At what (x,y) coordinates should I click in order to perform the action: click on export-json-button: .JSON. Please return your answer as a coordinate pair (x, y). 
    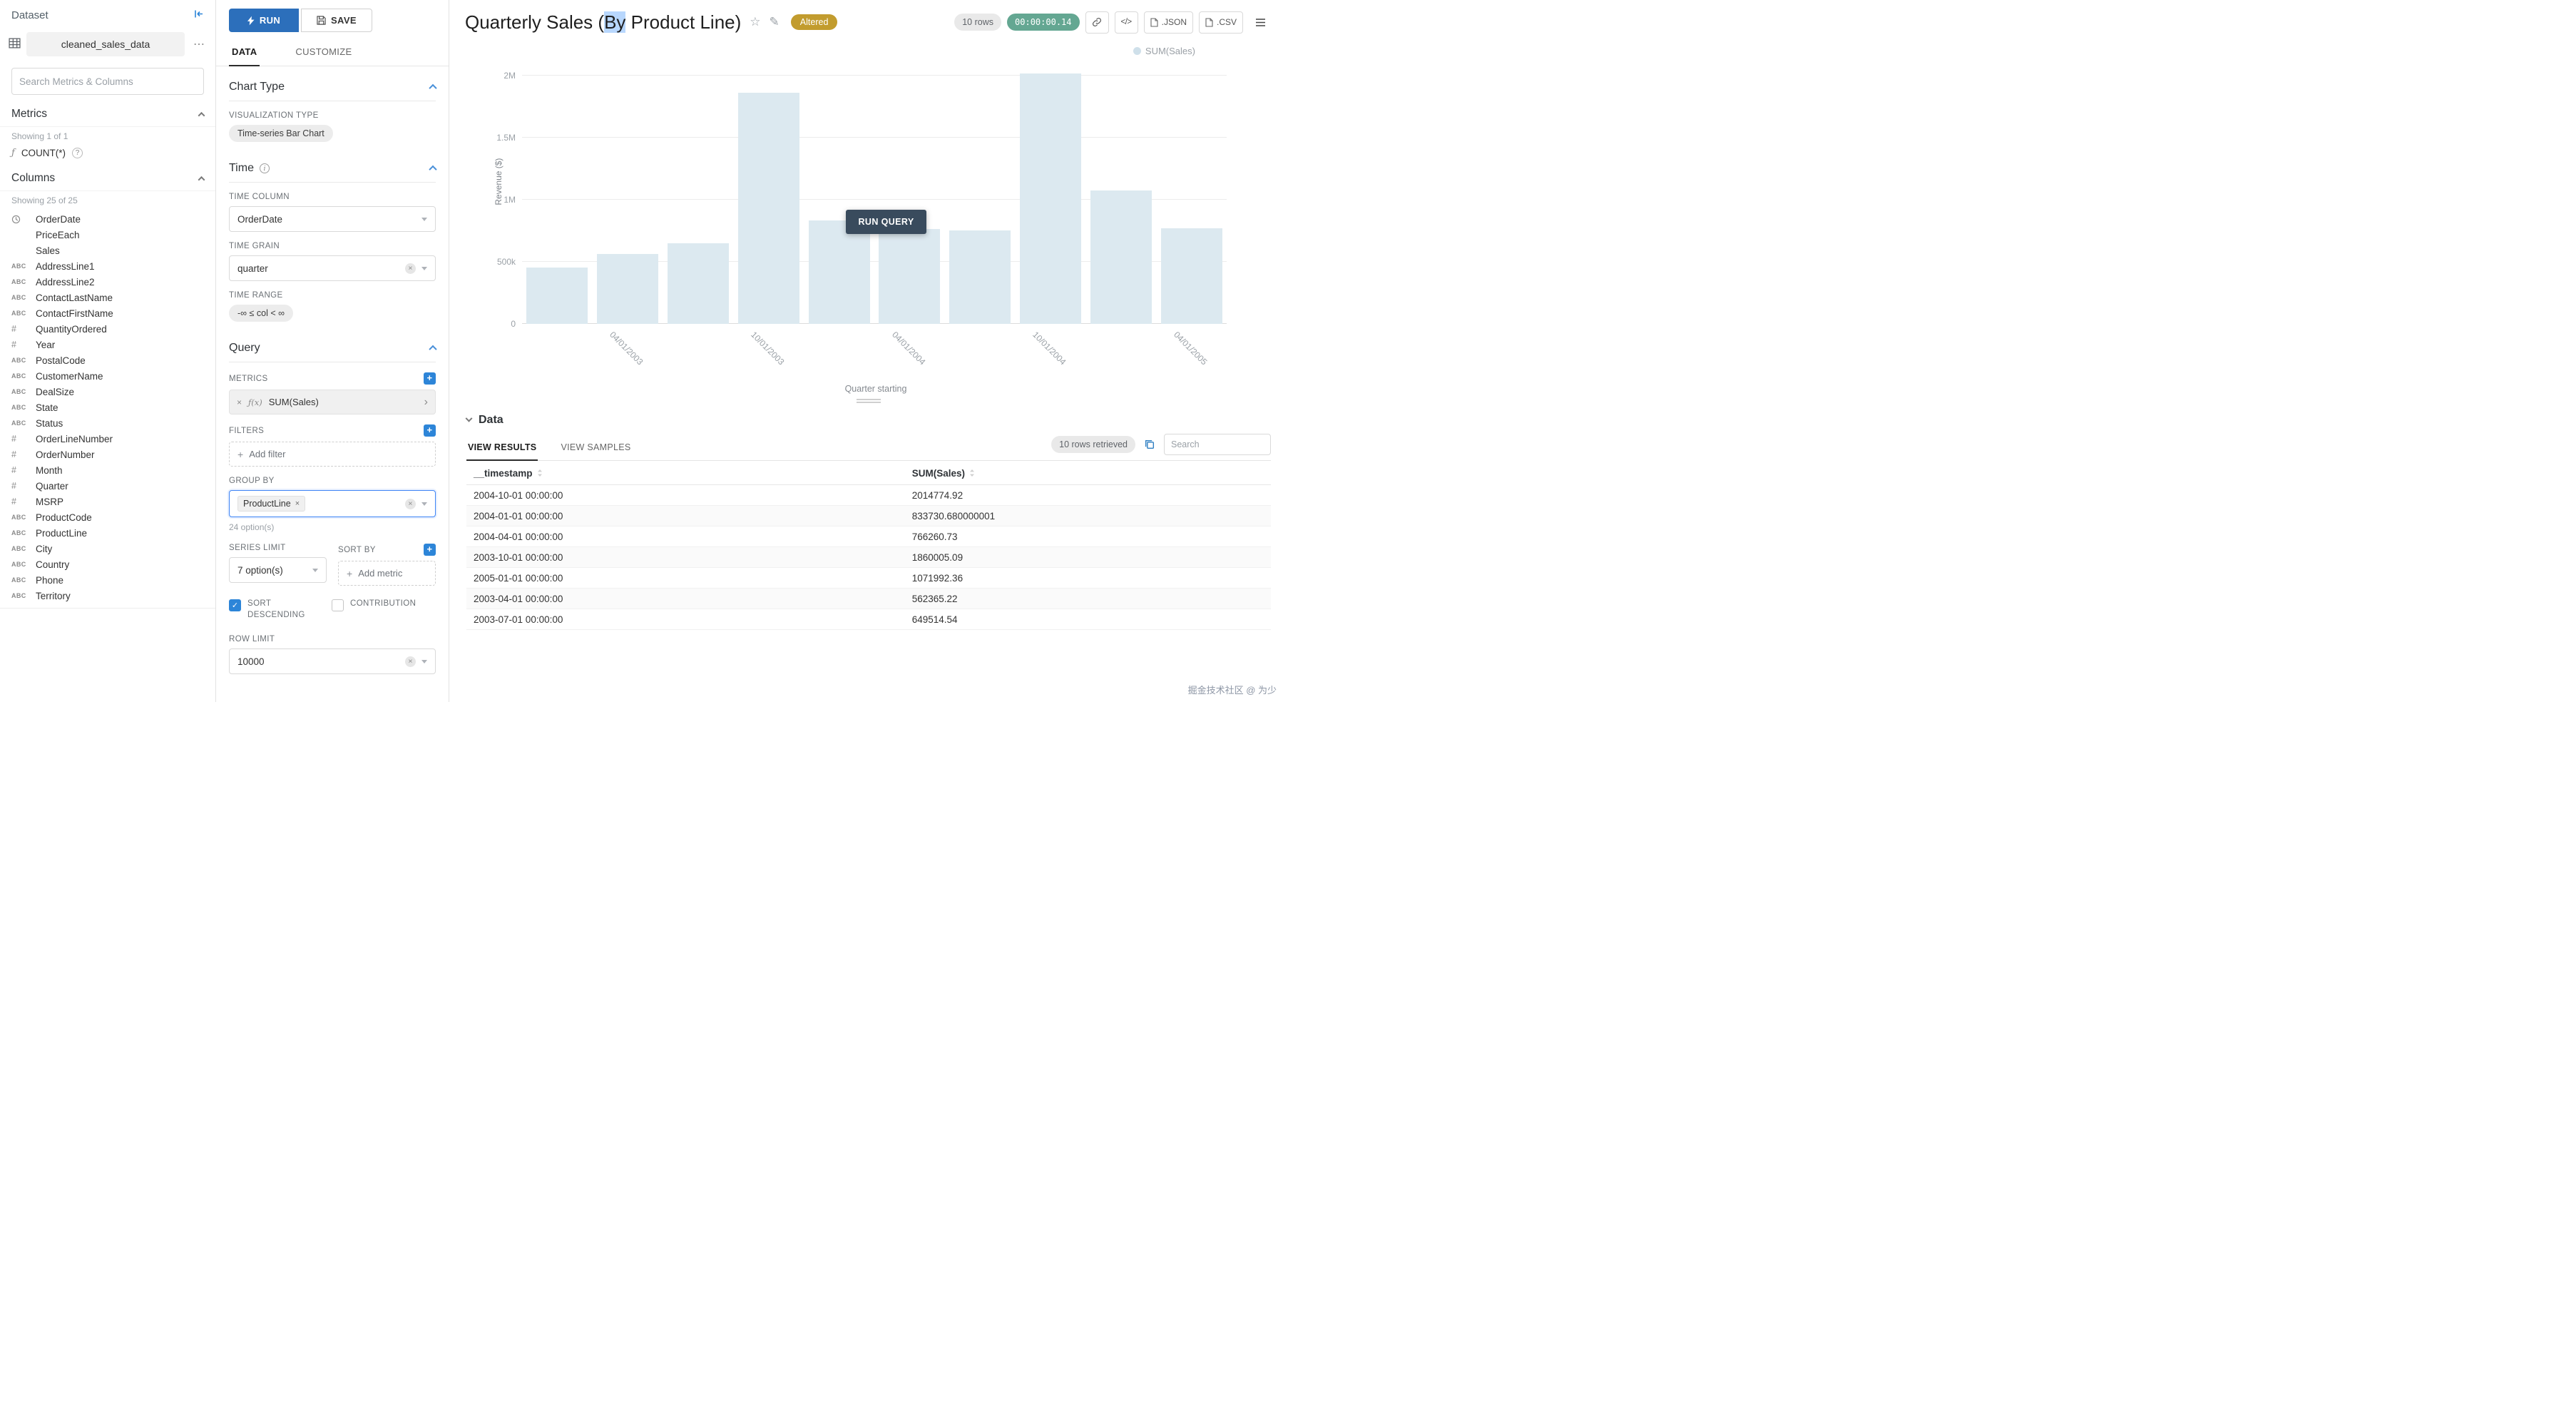
    Looking at the image, I should click on (1168, 22).